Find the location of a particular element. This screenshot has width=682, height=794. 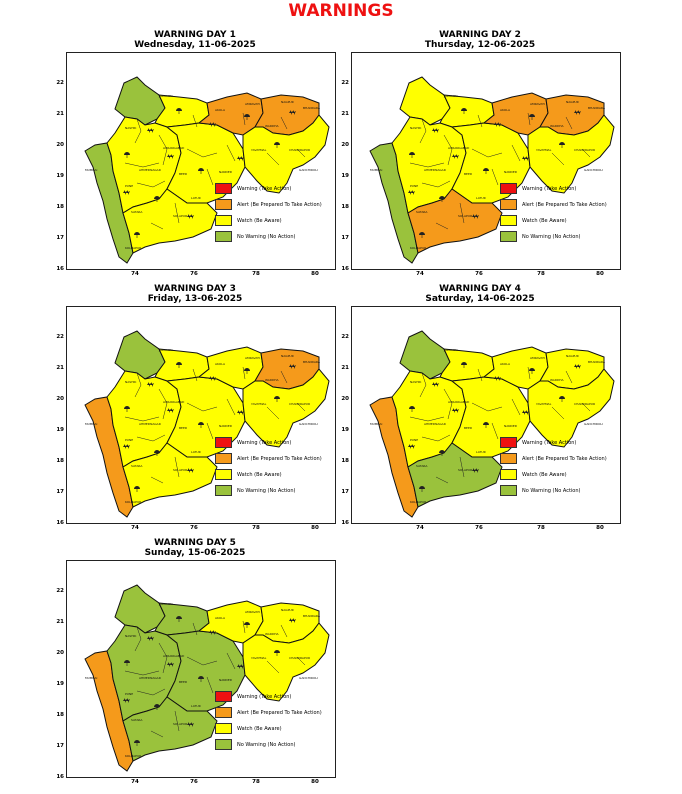

district-label: SOLAPUR is located at coordinates (180, 724).